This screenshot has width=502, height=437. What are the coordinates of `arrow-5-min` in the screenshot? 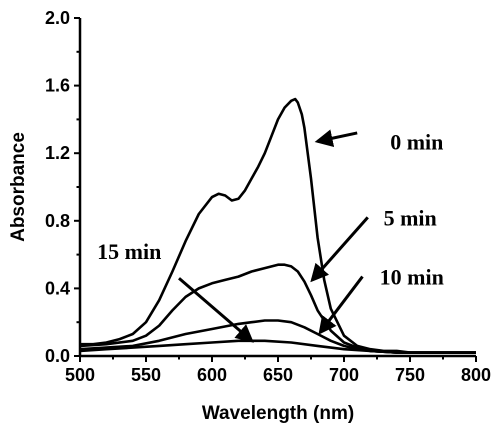 It's located at (339, 248).